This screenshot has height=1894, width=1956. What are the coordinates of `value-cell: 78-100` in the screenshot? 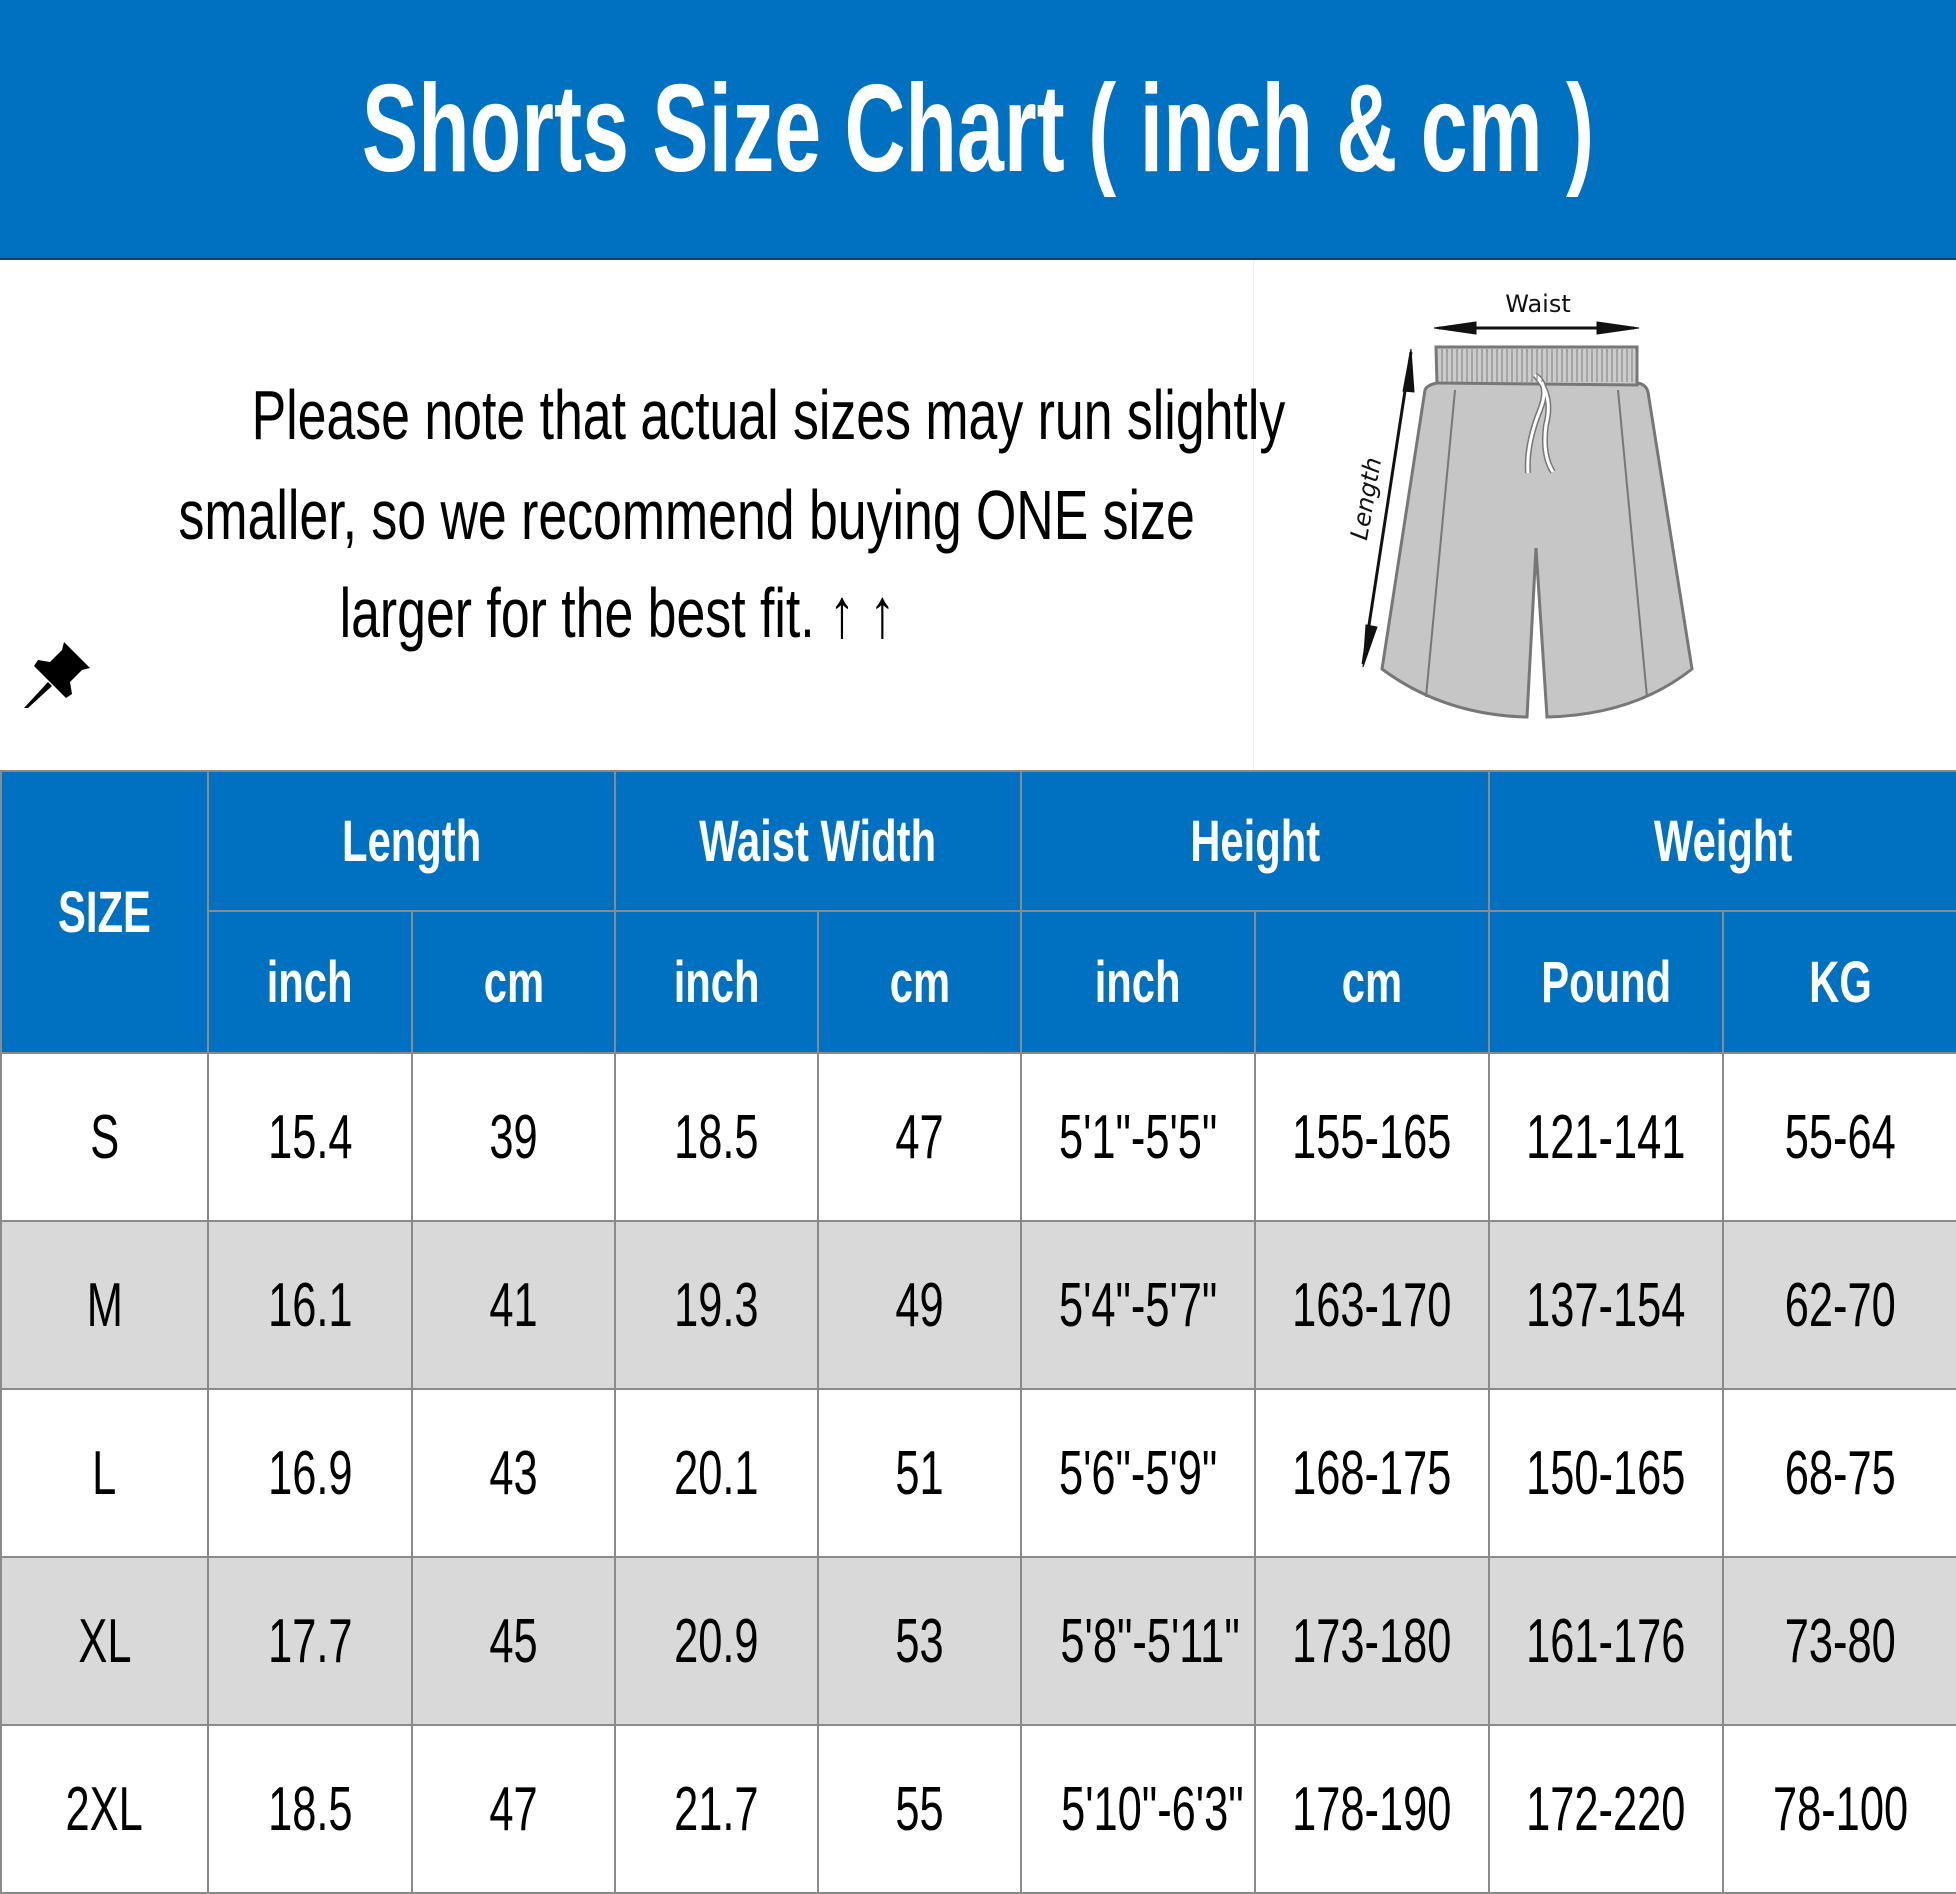 It's located at (1839, 1809).